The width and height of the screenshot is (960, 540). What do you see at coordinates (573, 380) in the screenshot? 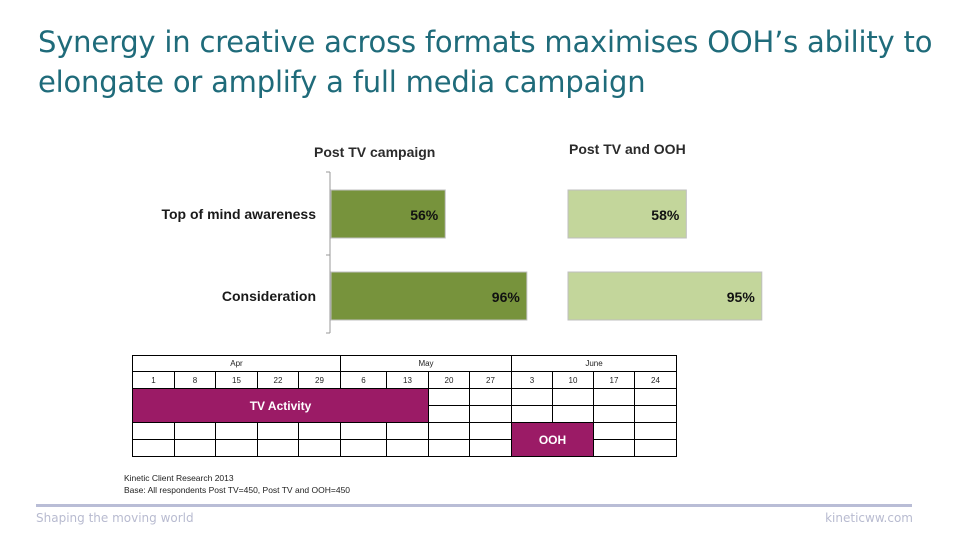
I see `date-cell: 10` at bounding box center [573, 380].